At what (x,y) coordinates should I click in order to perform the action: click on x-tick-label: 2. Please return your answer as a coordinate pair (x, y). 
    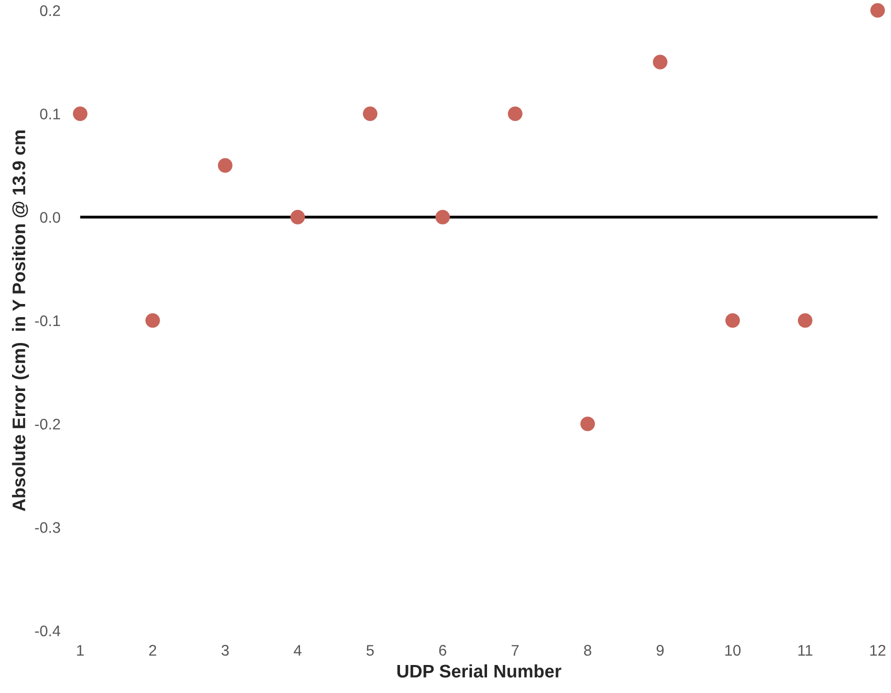
    Looking at the image, I should click on (152, 650).